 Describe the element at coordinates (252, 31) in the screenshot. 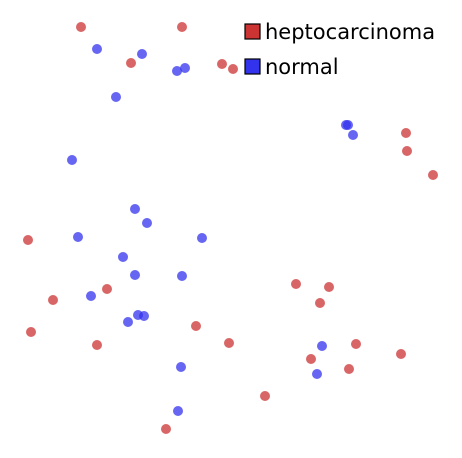

I see `legend-swatch-heptocarcinoma` at that location.